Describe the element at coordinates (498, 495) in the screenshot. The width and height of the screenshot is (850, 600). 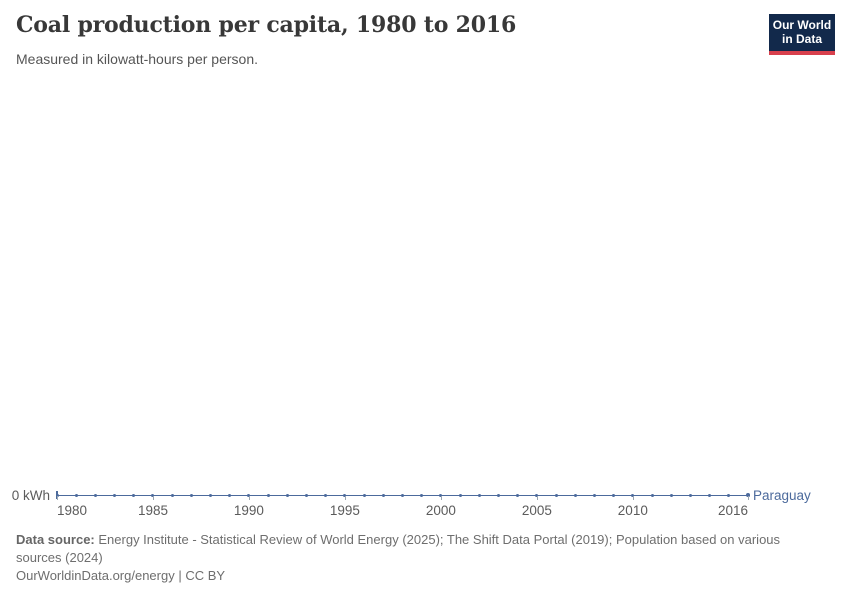
I see `data-point-2003` at that location.